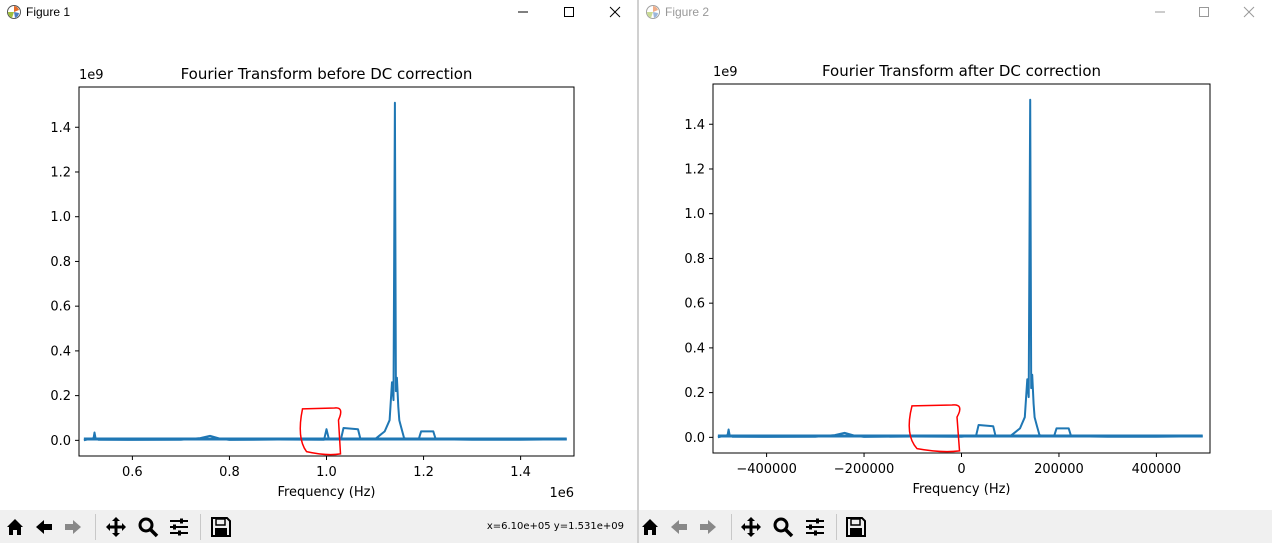 The height and width of the screenshot is (543, 1272). What do you see at coordinates (423, 472) in the screenshot?
I see `x-tick-label: 1.2` at bounding box center [423, 472].